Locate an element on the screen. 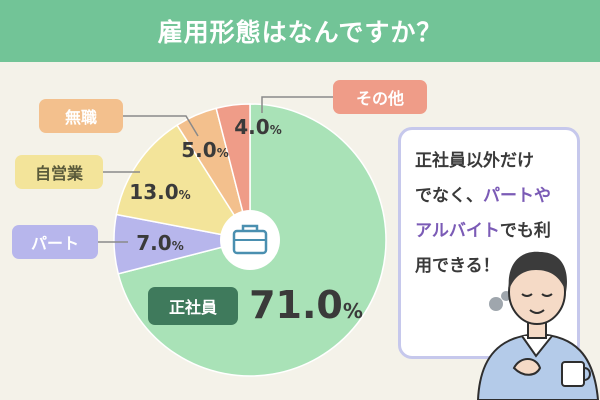 This screenshot has height=400, width=600. label-text-無職: 無職 is located at coordinates (80, 117).